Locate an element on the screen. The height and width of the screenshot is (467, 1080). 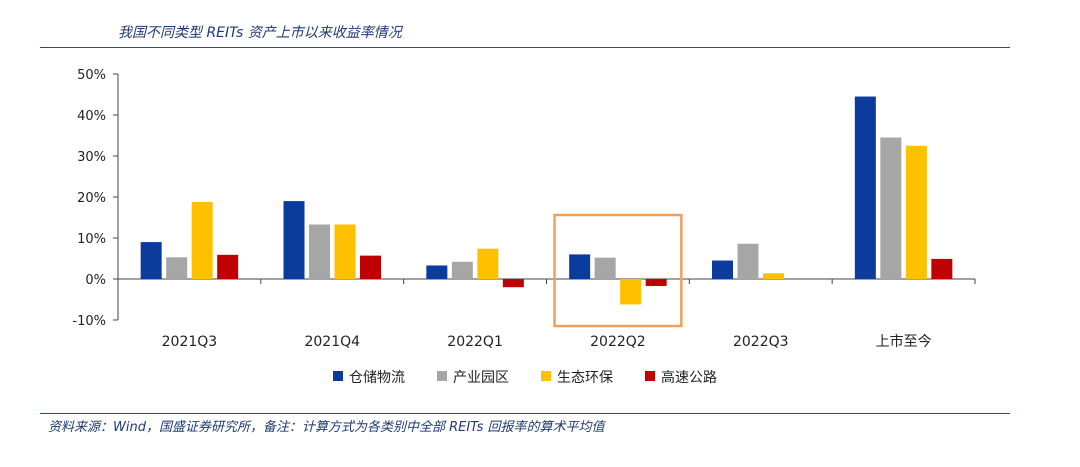
bar-仓储物流-2022Q2 is located at coordinates (580, 266).